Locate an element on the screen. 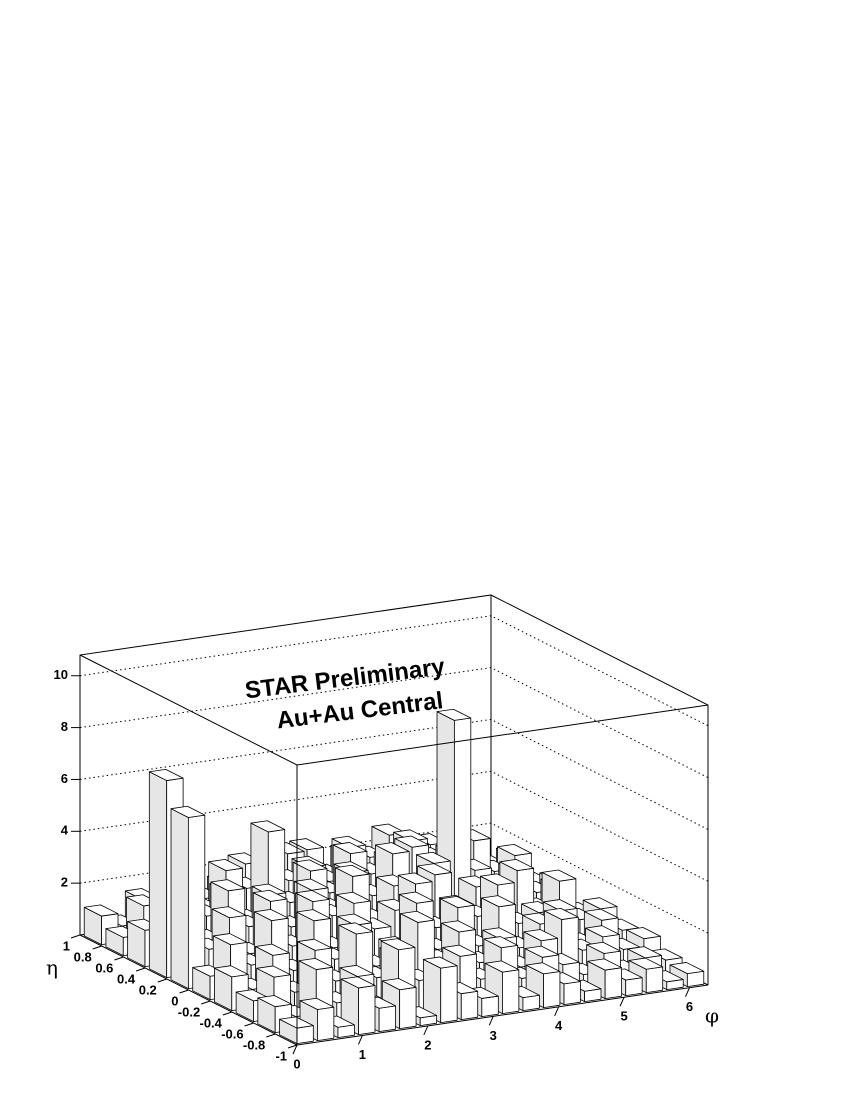  z-tick-label: 10 is located at coordinates (61, 674).